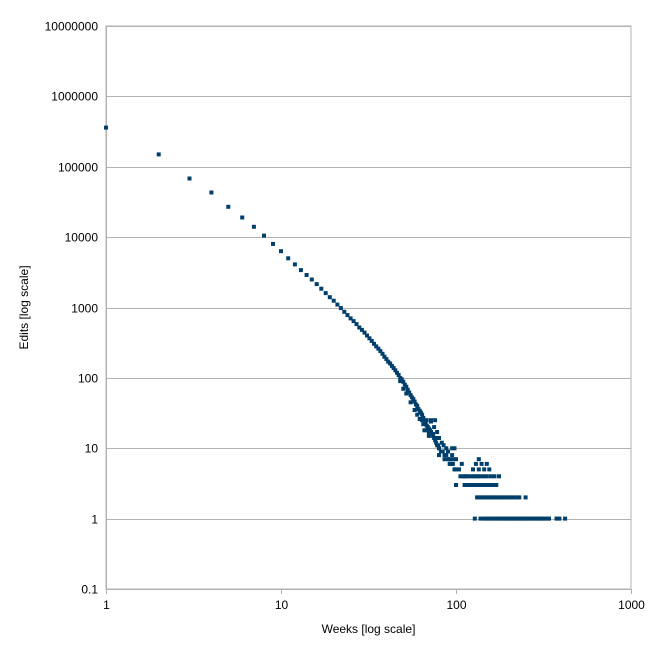 This screenshot has height=657, width=661. Describe the element at coordinates (92, 449) in the screenshot. I see `y-tick-label: 10` at that location.